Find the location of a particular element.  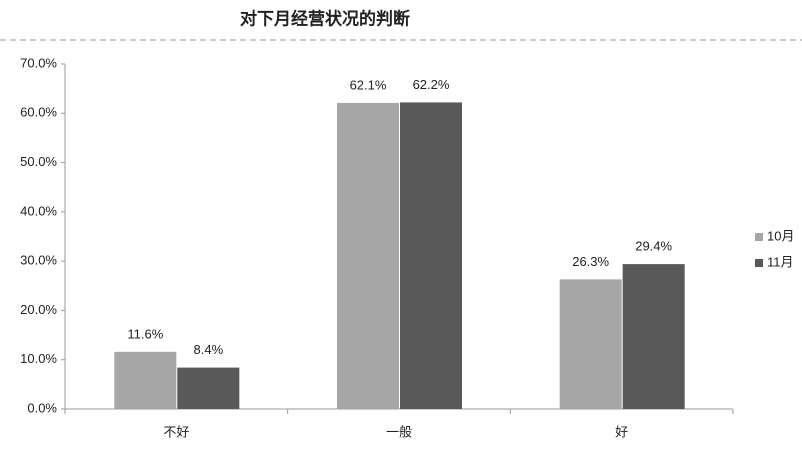

x-tick-label: 好 is located at coordinates (621, 431).